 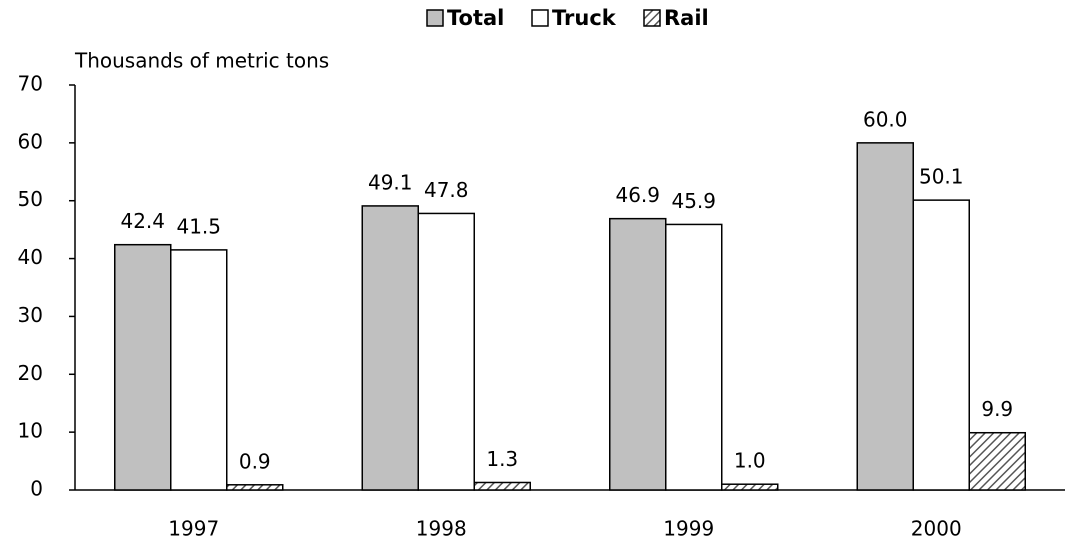 What do you see at coordinates (30, 431) in the screenshot?
I see `y-tick-label: 10` at bounding box center [30, 431].